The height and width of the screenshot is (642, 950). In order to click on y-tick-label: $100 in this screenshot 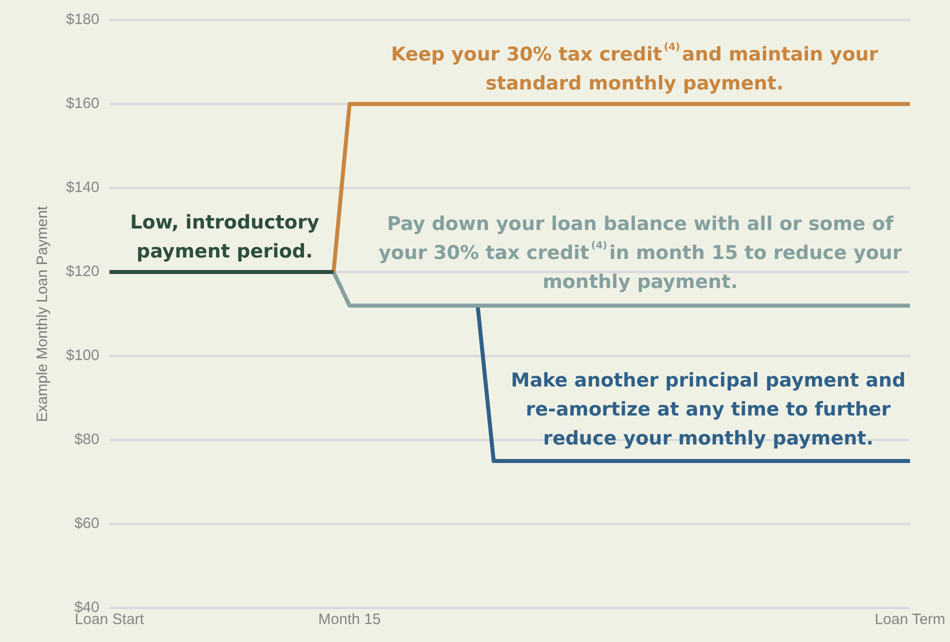, I will do `click(83, 355)`.